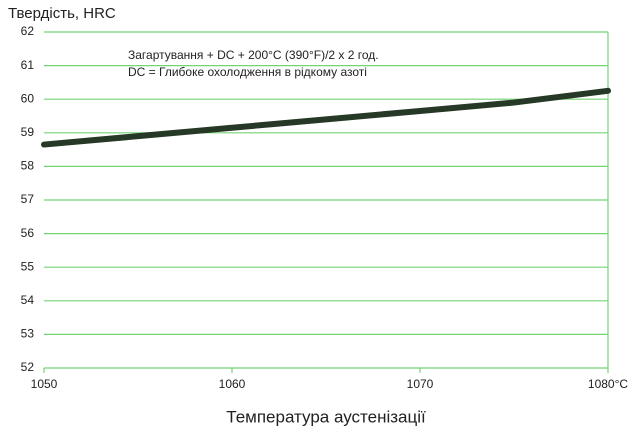  I want to click on data-line, so click(326, 117).